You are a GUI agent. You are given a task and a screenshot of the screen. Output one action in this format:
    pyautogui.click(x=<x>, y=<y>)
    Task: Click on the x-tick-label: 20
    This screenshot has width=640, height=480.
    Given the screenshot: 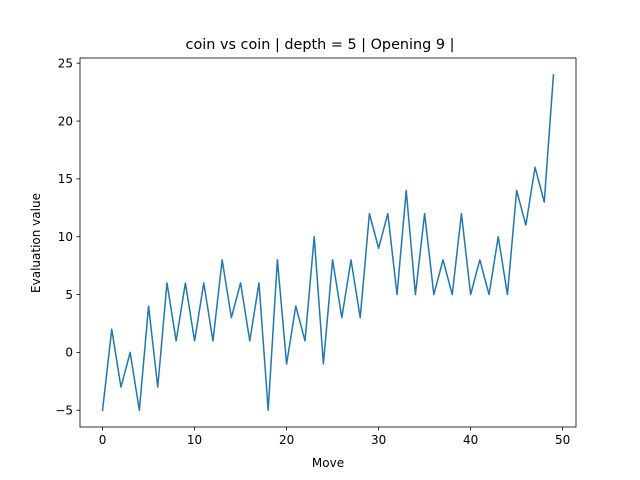 What is the action you would take?
    pyautogui.click(x=286, y=440)
    